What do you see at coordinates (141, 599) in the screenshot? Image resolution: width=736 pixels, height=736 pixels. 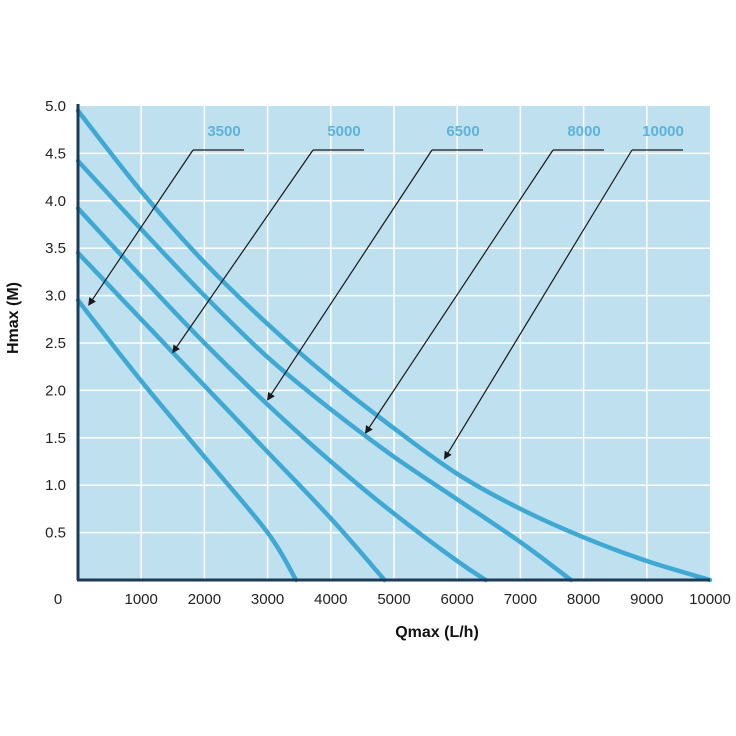 I see `x-tick-label: 1000` at bounding box center [141, 599].